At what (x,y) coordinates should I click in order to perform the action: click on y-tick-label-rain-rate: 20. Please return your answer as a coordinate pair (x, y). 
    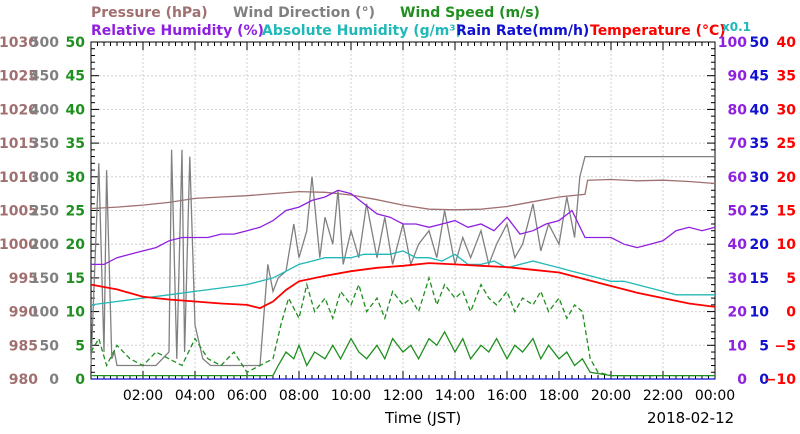
    Looking at the image, I should click on (760, 245).